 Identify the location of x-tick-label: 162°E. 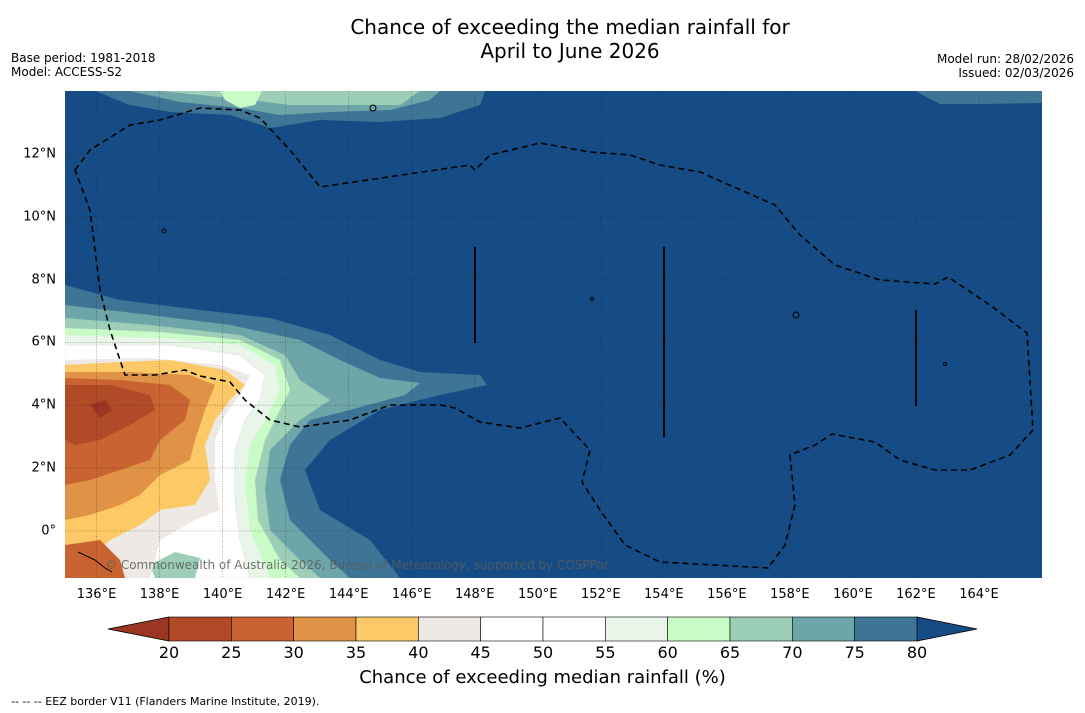
(916, 594).